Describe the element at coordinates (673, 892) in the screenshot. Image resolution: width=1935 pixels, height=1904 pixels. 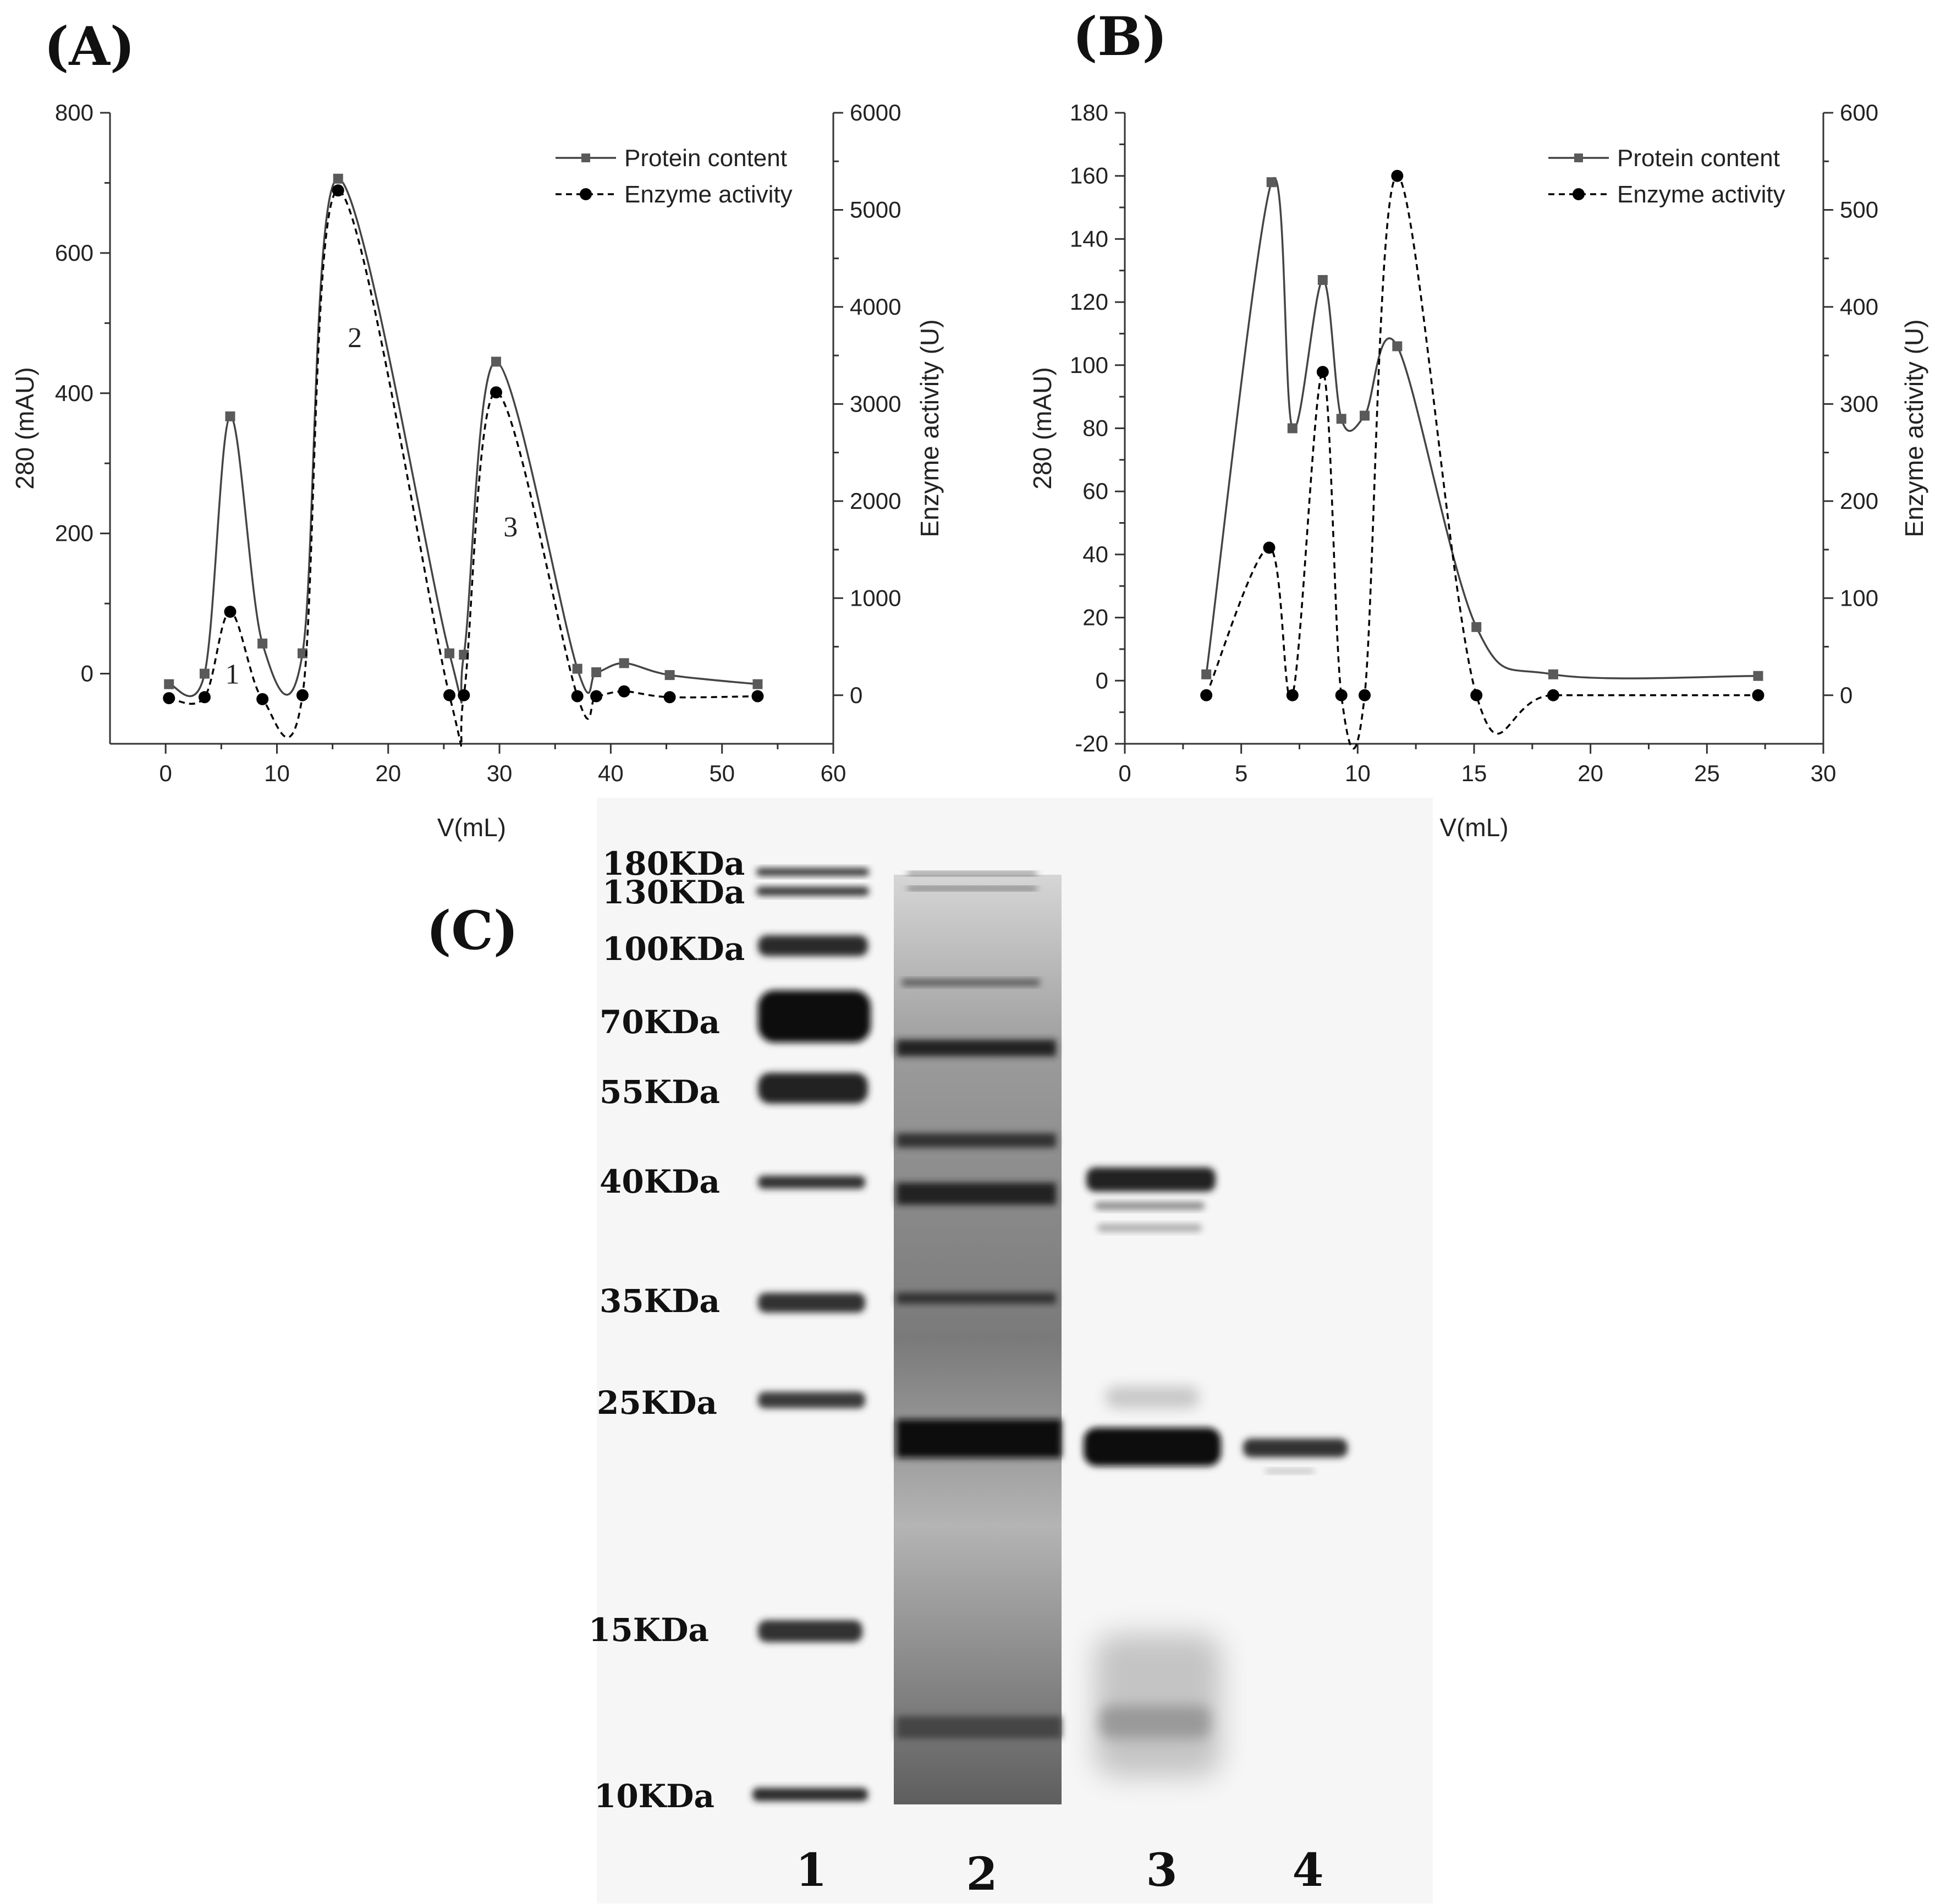
I see `marker-label-130: 130KDa` at that location.